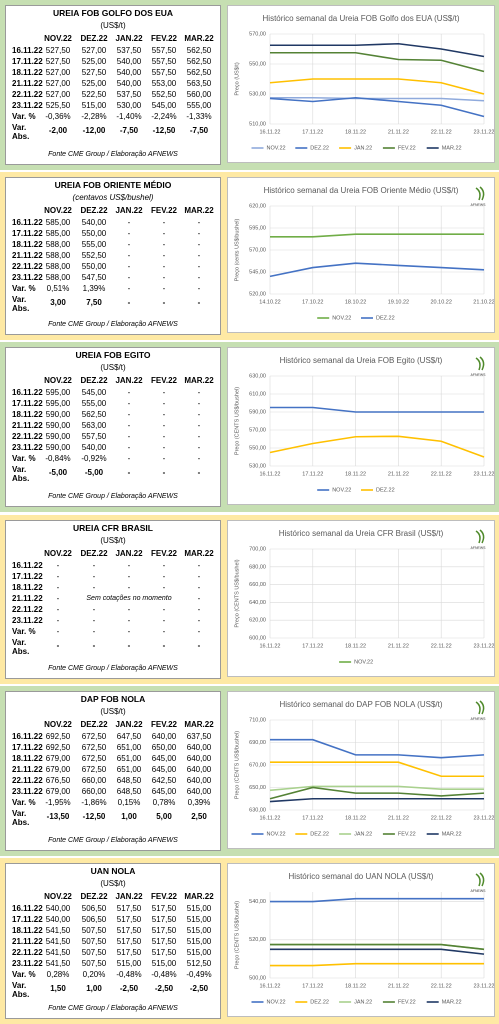 The width and height of the screenshot is (499, 1024). I want to click on cell: 563,00, so click(94, 425).